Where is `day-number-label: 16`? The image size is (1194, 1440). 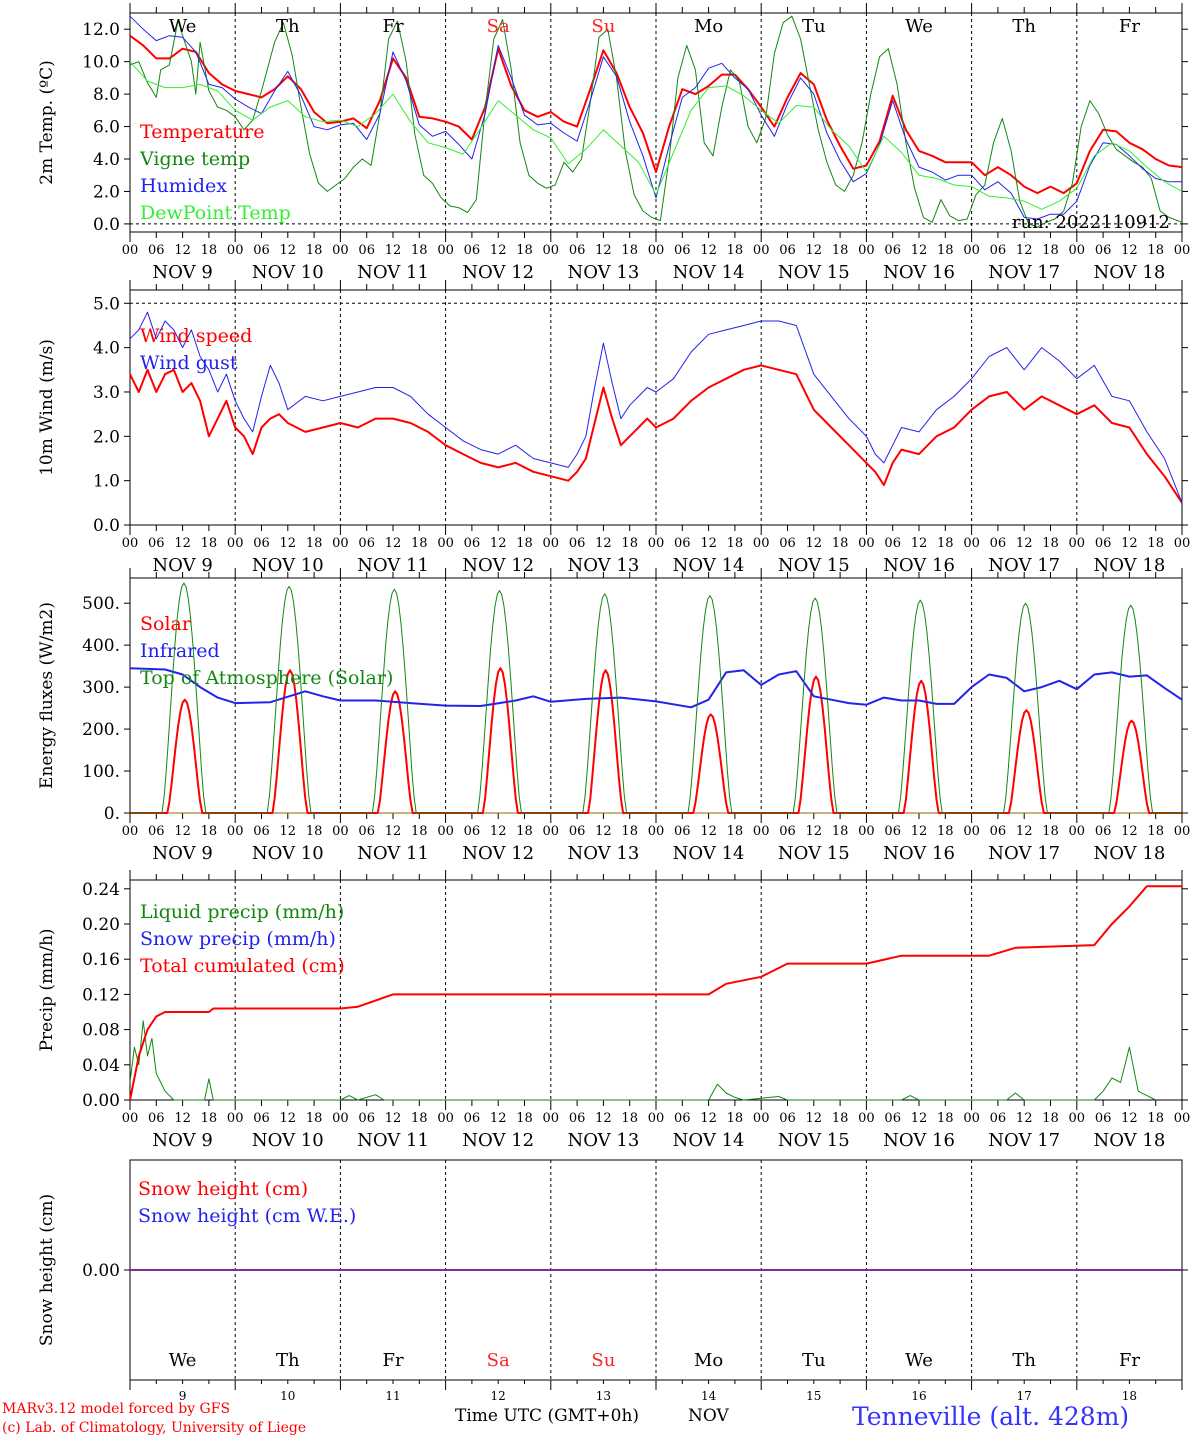
day-number-label: 16 is located at coordinates (918, 1396).